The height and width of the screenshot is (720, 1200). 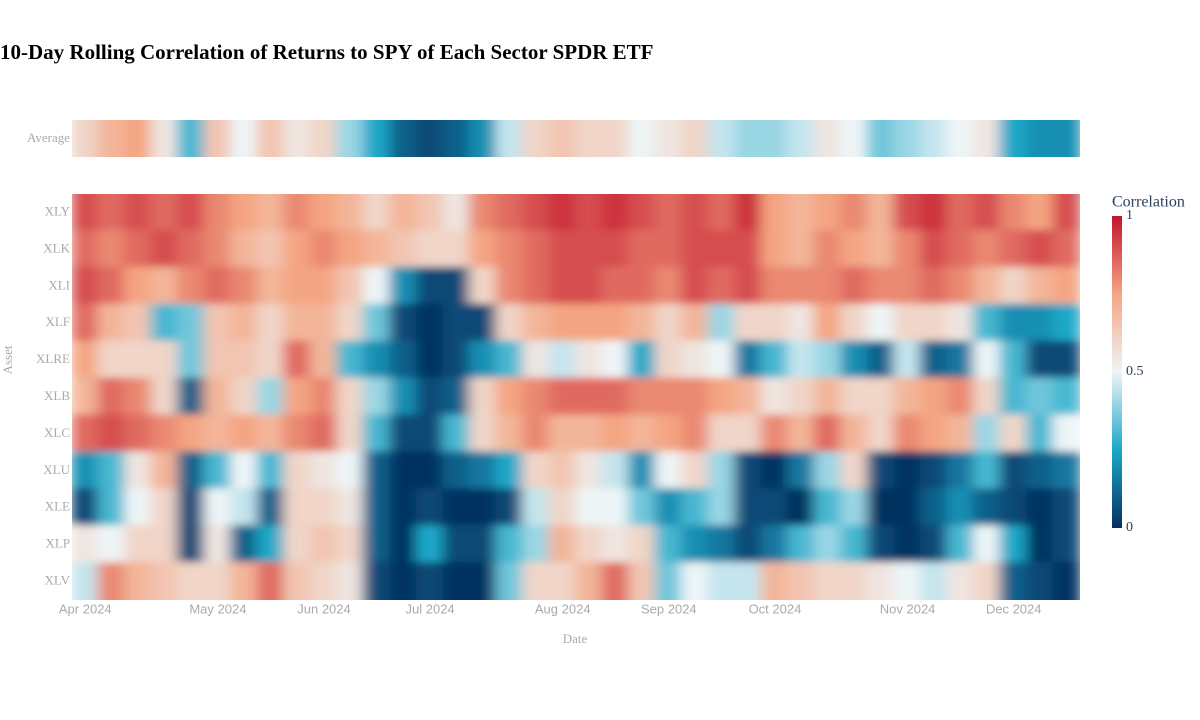 What do you see at coordinates (58, 210) in the screenshot?
I see `y-tick-label: XLY` at bounding box center [58, 210].